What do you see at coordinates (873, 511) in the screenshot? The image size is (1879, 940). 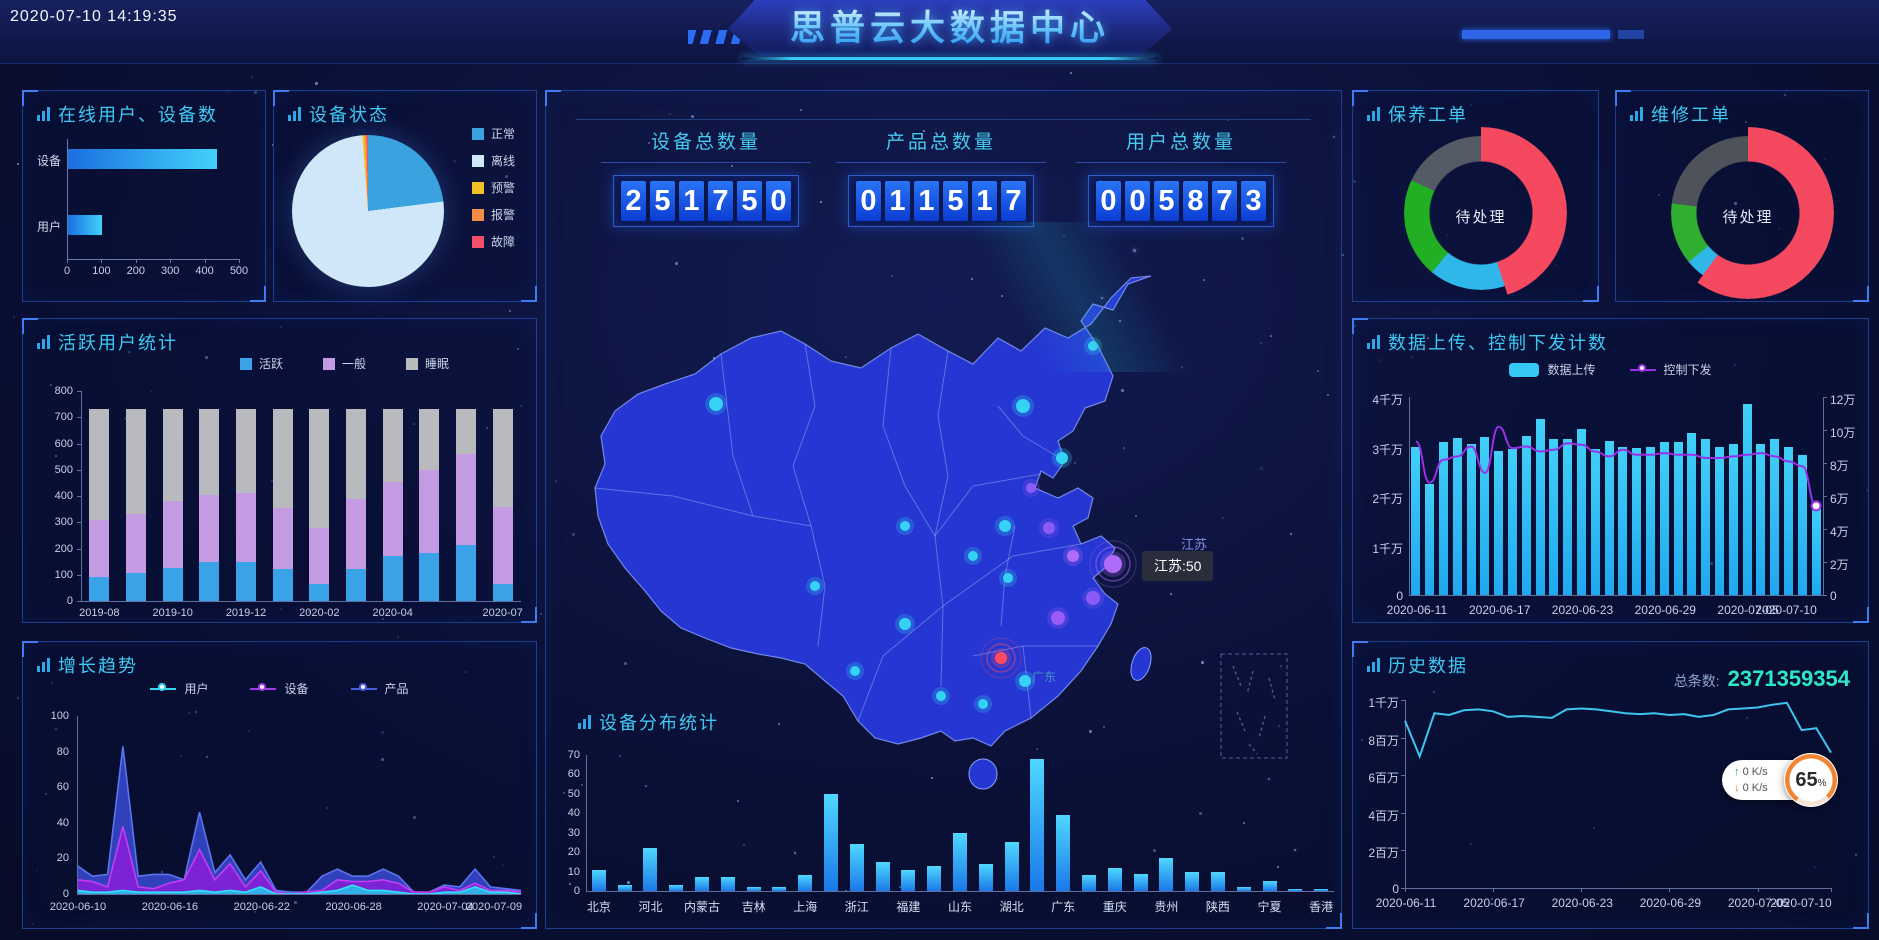 I see `china-outline` at bounding box center [873, 511].